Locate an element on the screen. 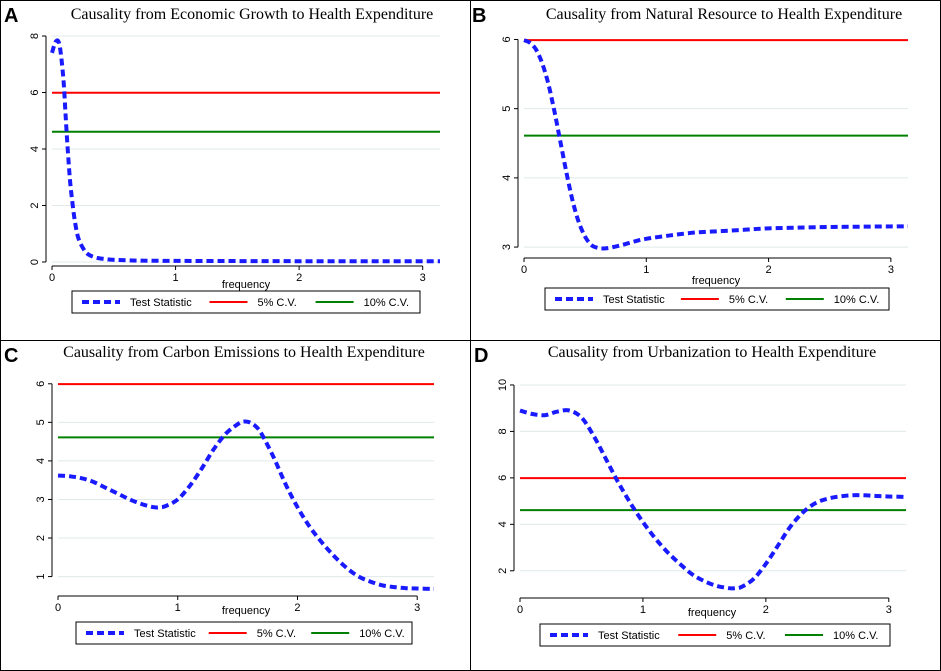  legend-label-test-statistic-D: Test Statistic is located at coordinates (629, 636).